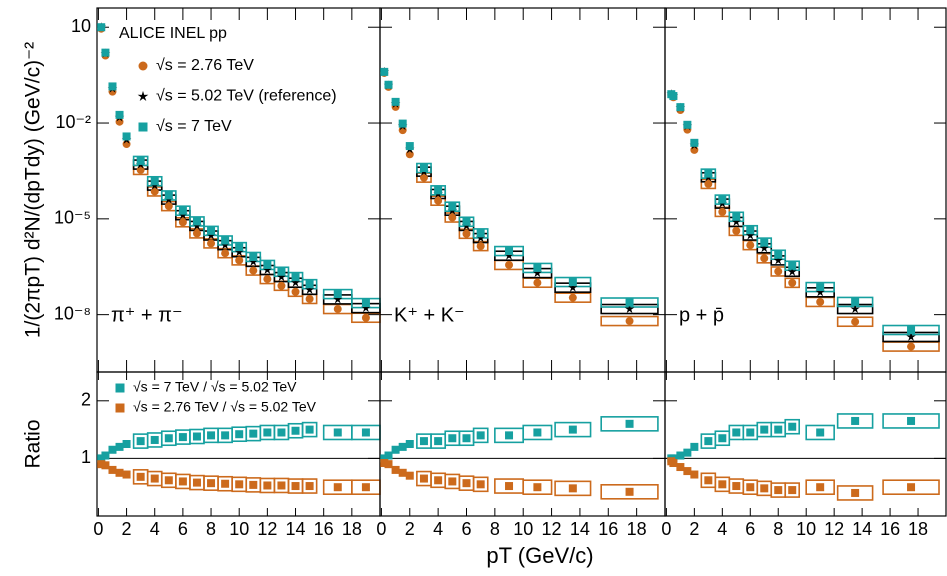 The height and width of the screenshot is (576, 947). Describe the element at coordinates (429, 315) in the screenshot. I see `panel-label: K⁺ + K⁻` at that location.